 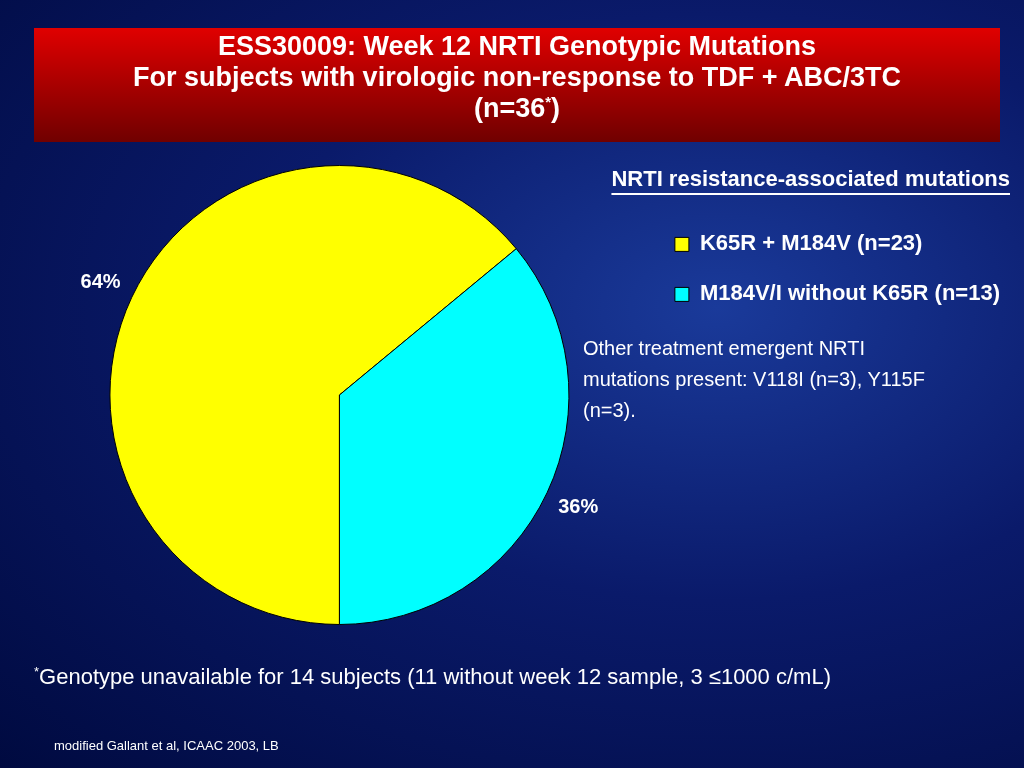 What do you see at coordinates (811, 243) in the screenshot?
I see `legend-label: K65R + M184V (n=23)` at bounding box center [811, 243].